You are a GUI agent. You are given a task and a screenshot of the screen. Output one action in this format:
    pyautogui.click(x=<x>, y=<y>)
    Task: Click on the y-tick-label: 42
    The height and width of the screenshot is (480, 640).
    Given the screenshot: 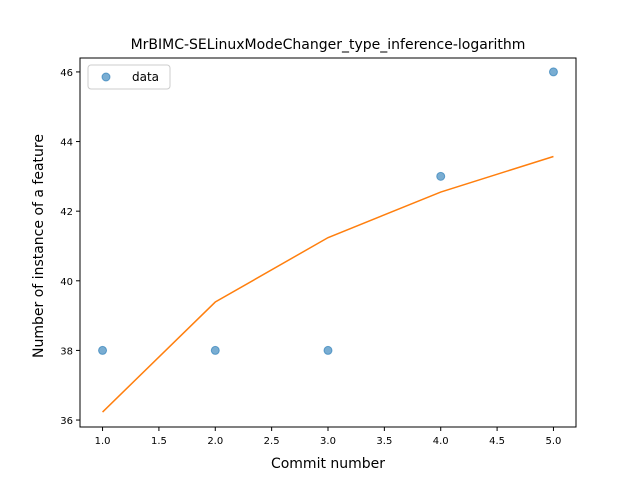 What is the action you would take?
    pyautogui.click(x=66, y=212)
    